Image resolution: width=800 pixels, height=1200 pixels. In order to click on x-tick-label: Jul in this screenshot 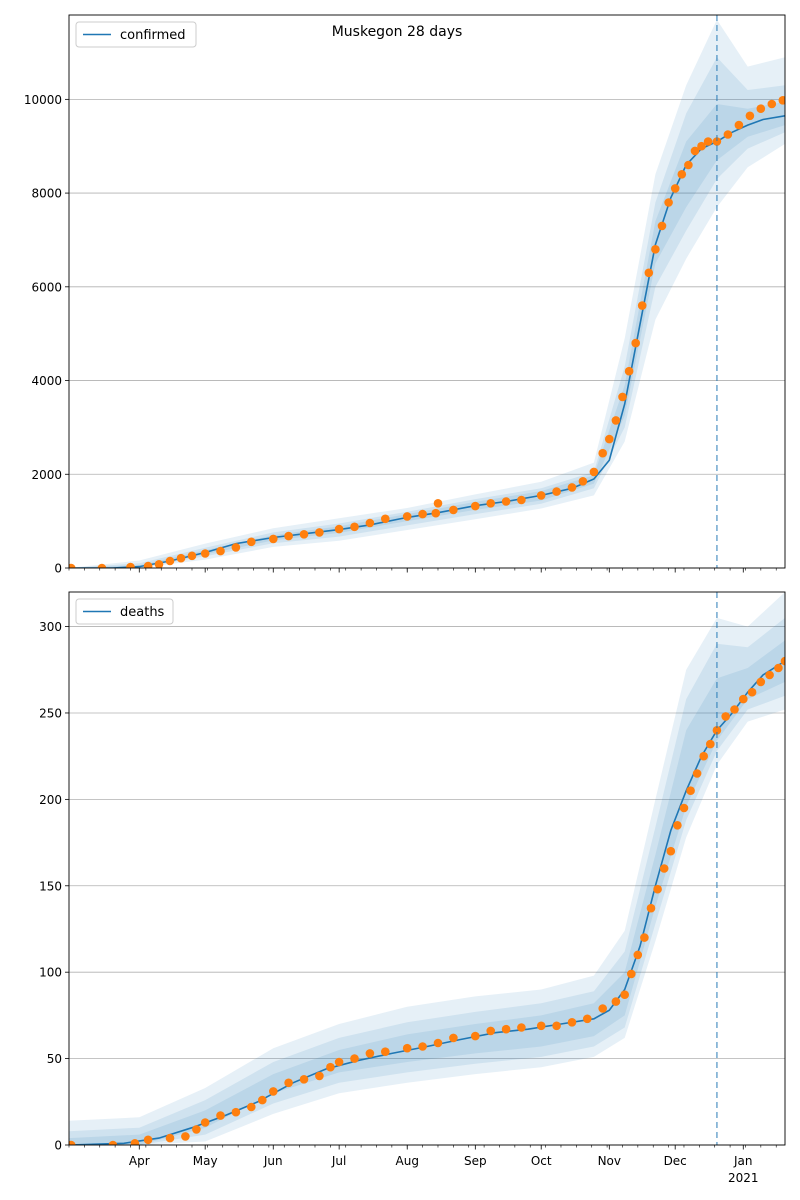, I will do `click(338, 1161)`.